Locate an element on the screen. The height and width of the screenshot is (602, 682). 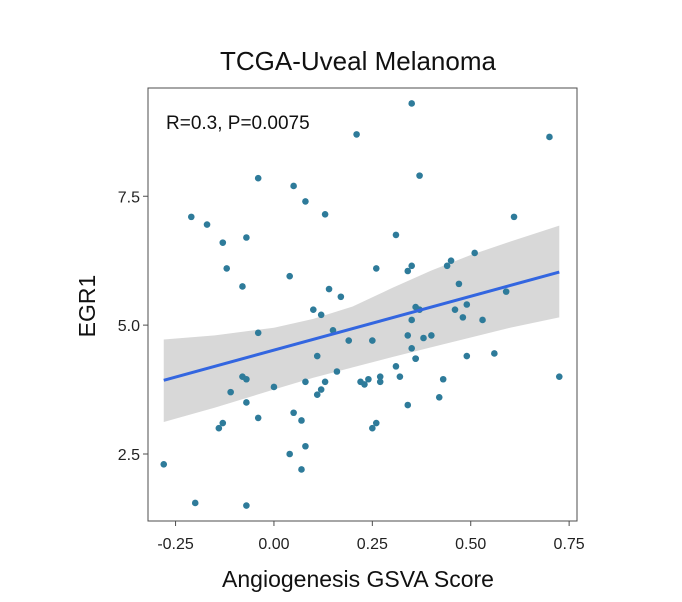
y-axis-ticks: 2.5 5.0 7.5 is located at coordinates (133, 326).